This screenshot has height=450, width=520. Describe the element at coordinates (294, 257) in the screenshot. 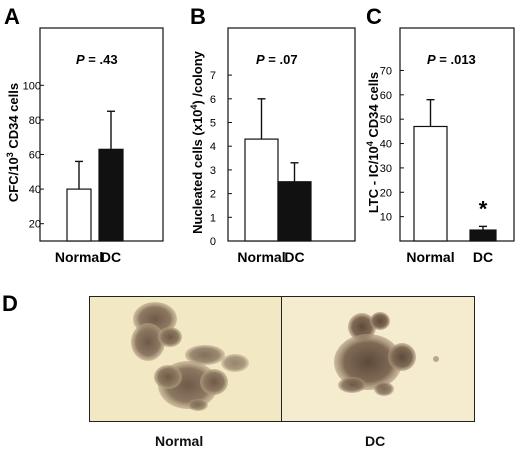

I see `panel-b-category-label: DC` at that location.